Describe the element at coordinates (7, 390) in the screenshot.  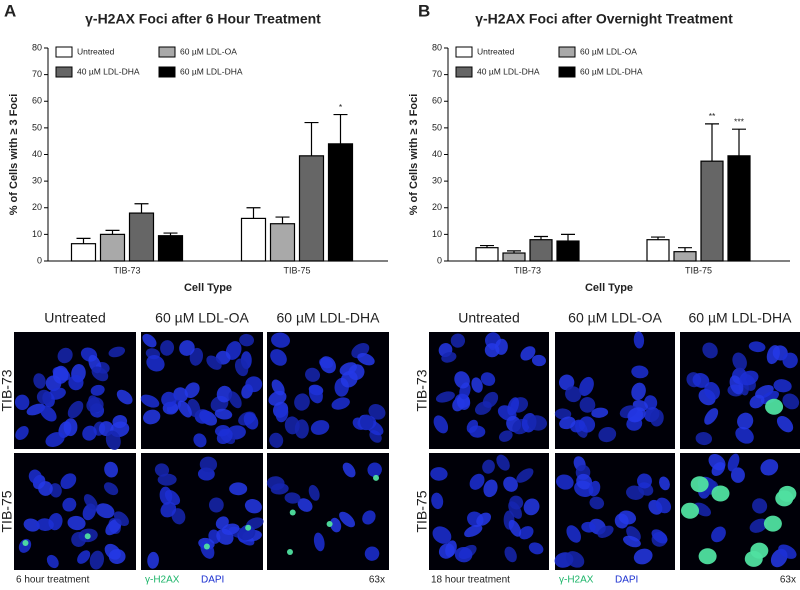
I see `row-header: TIB-73` at that location.